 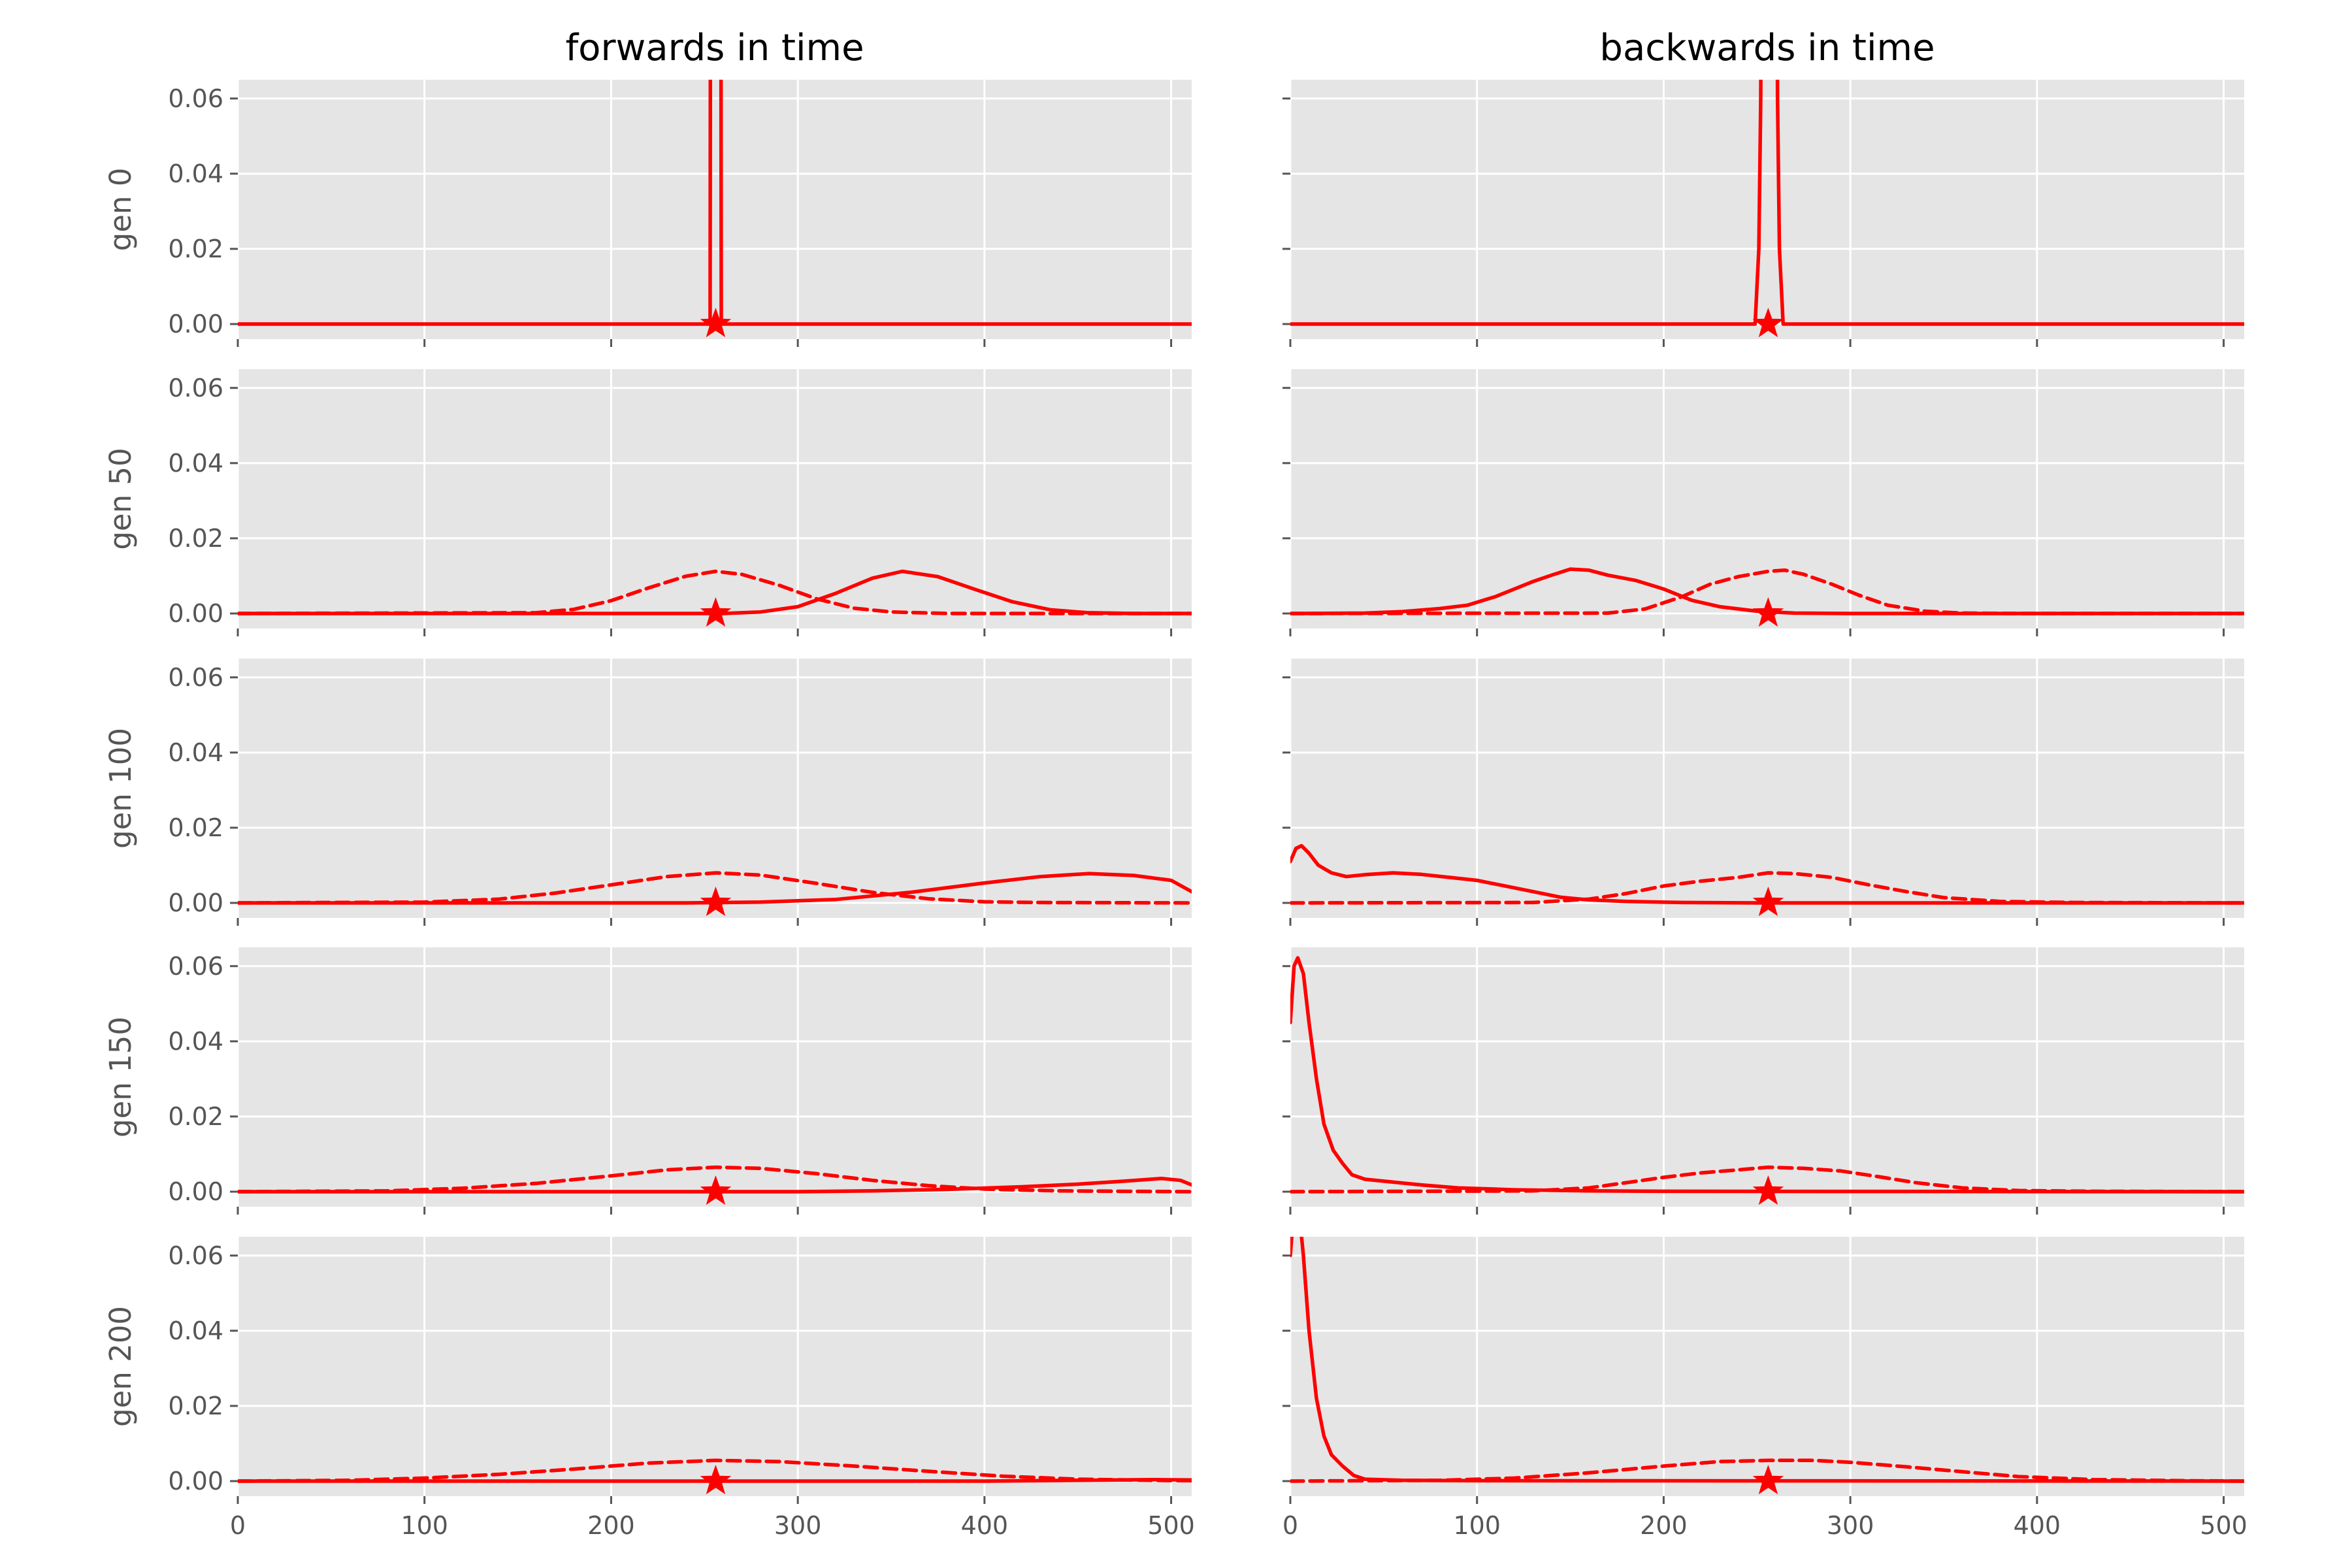 I want to click on panel-3-0: 0.00 0.02 0.04 0.06 gen 150, so click(x=647, y=1081).